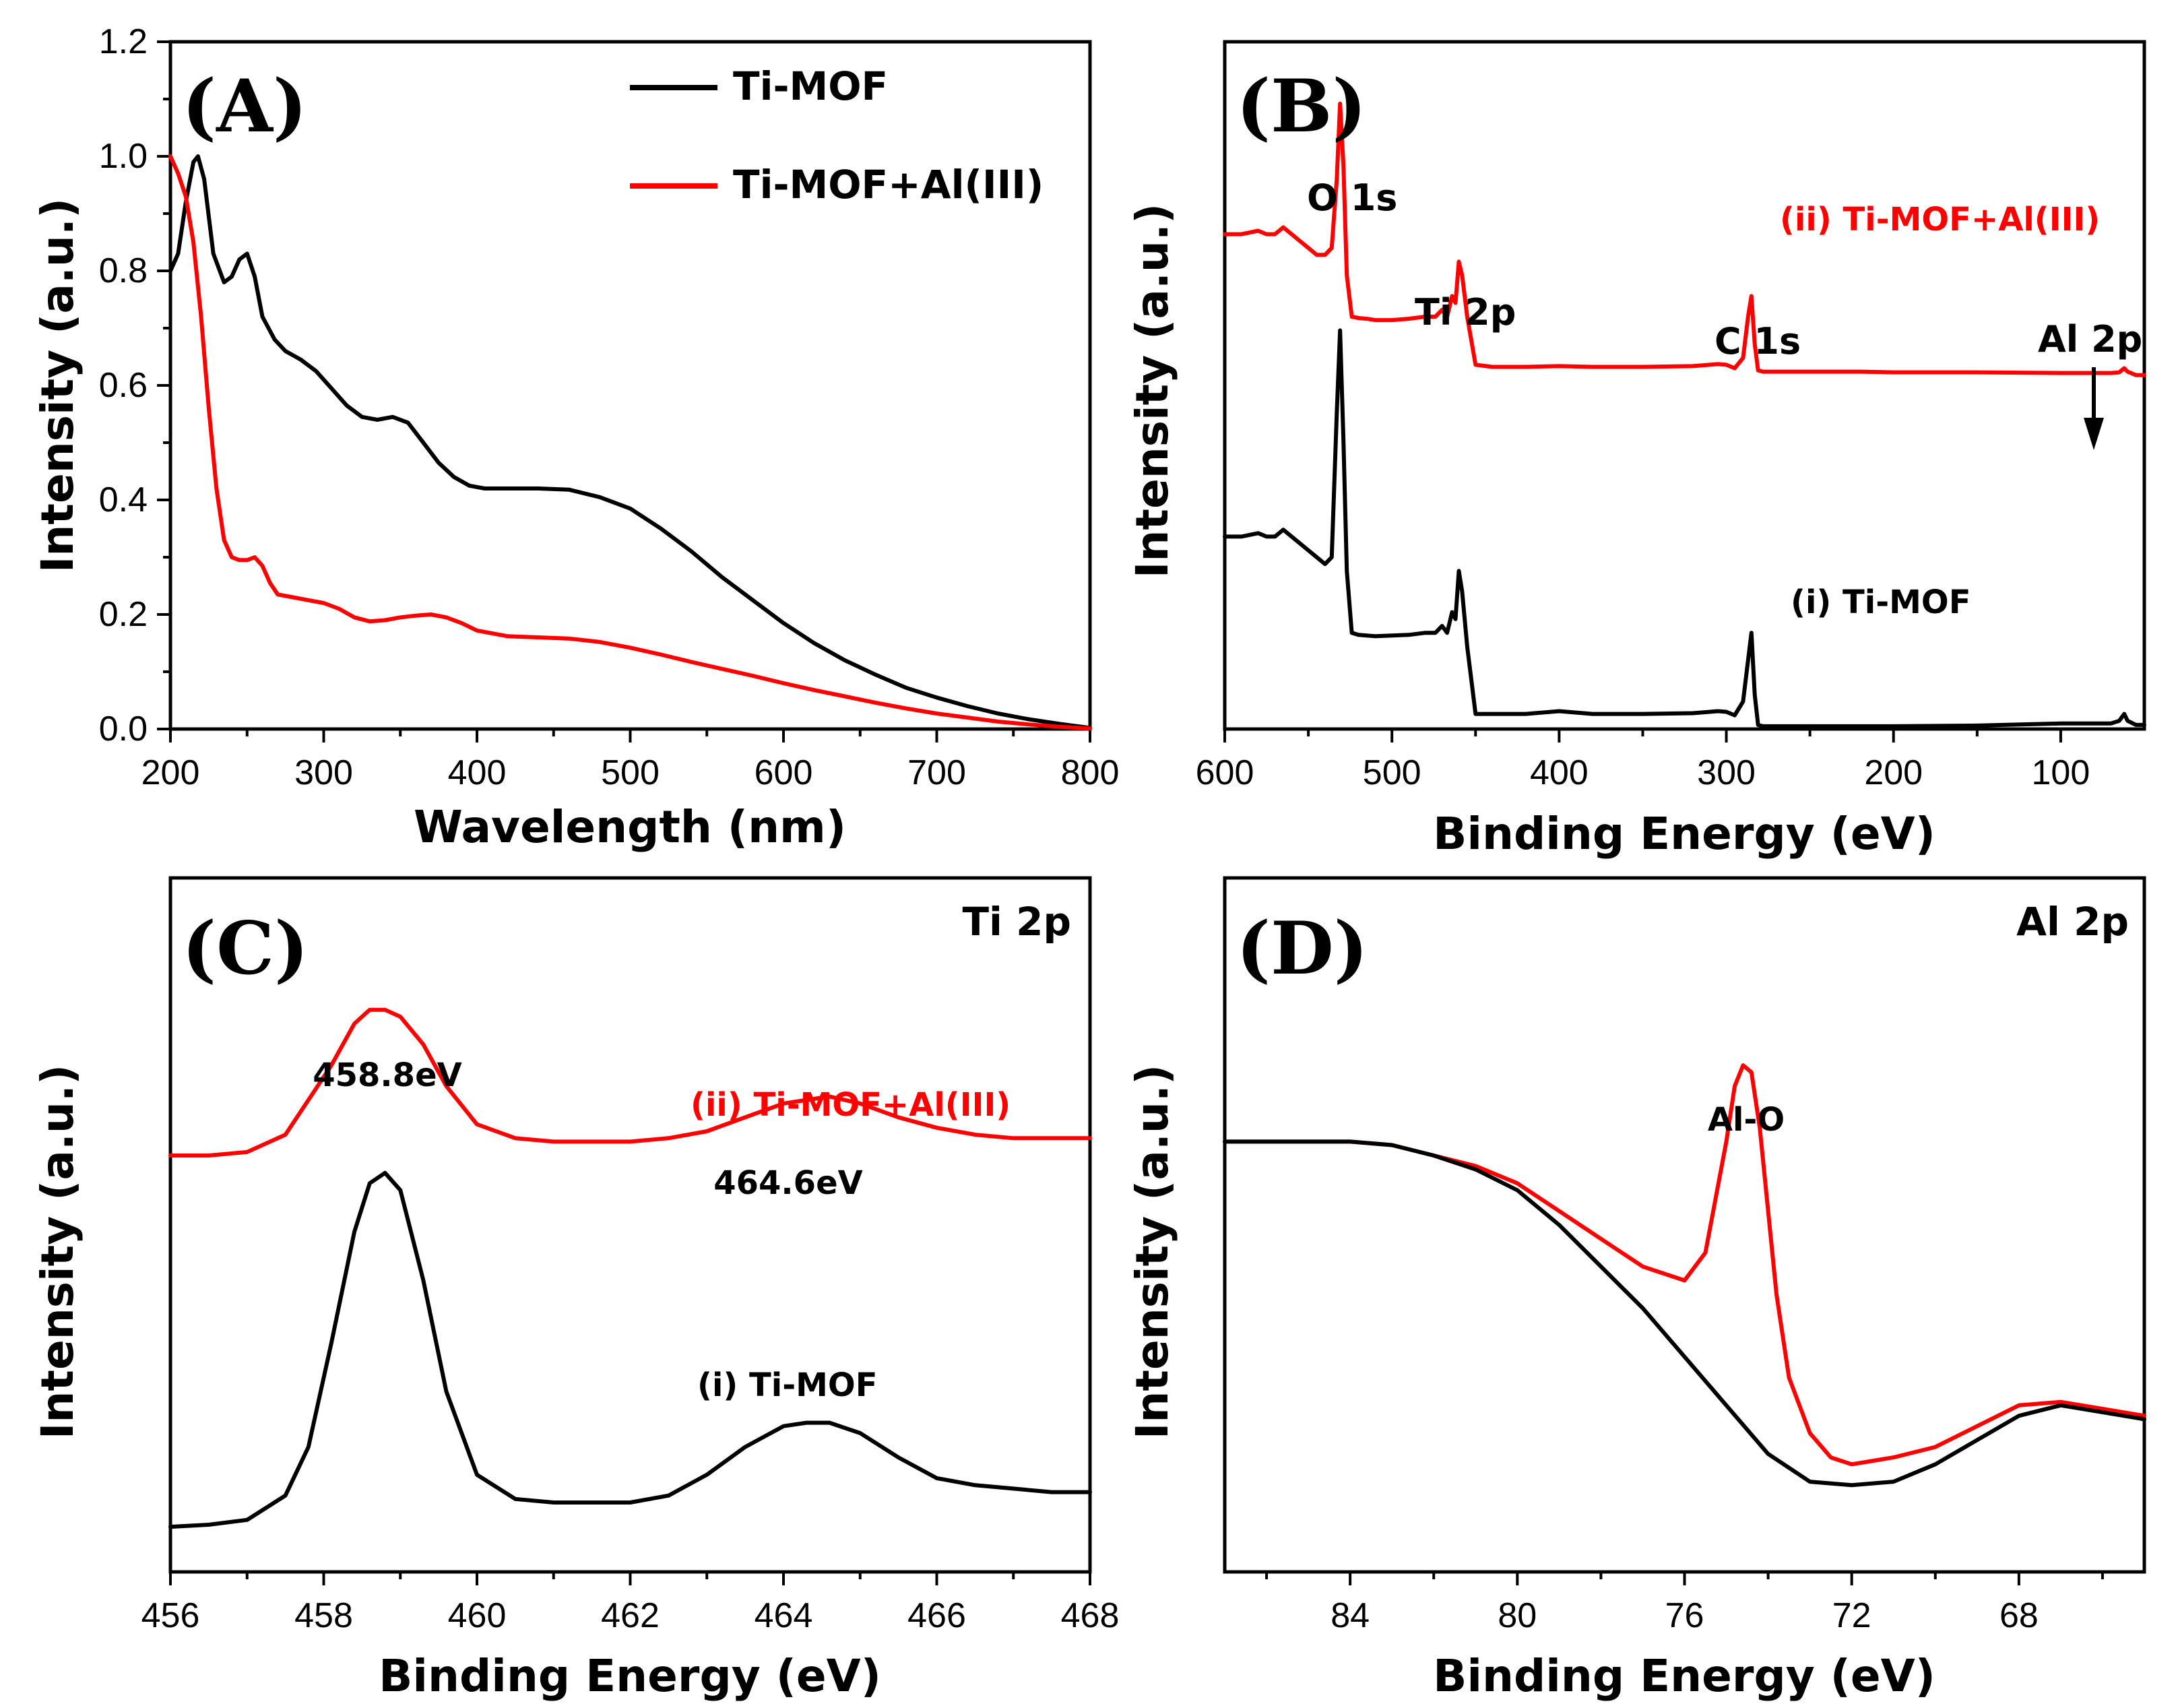 The image size is (2178, 1708). Describe the element at coordinates (124, 499) in the screenshot. I see `panela-ytick-label: 0.4` at that location.